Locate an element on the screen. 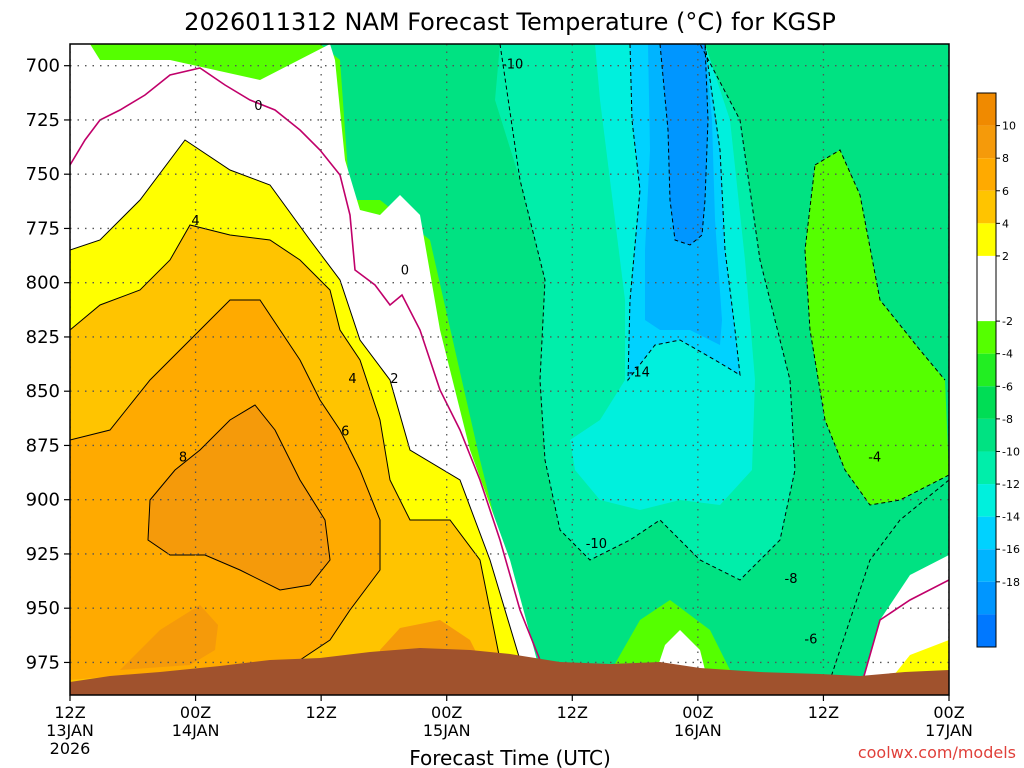 The height and width of the screenshot is (768, 1024). colorbar-label-6: -4 is located at coordinates (1007, 354).